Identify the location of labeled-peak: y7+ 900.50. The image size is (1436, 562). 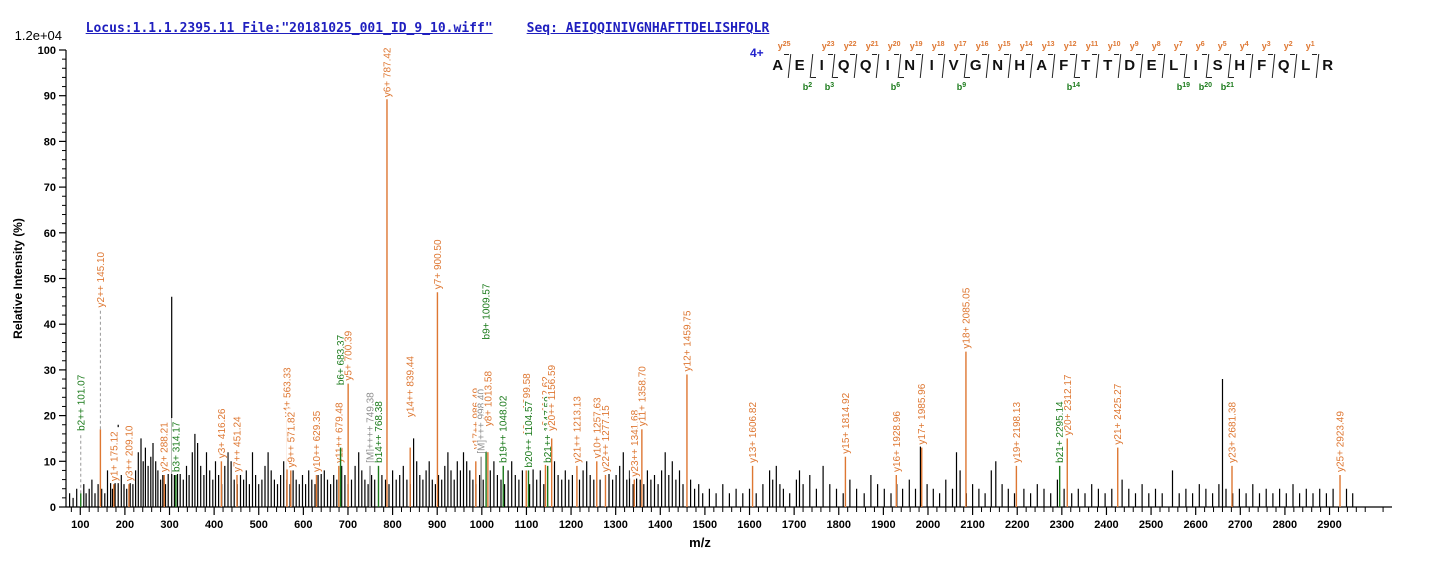
(438, 371).